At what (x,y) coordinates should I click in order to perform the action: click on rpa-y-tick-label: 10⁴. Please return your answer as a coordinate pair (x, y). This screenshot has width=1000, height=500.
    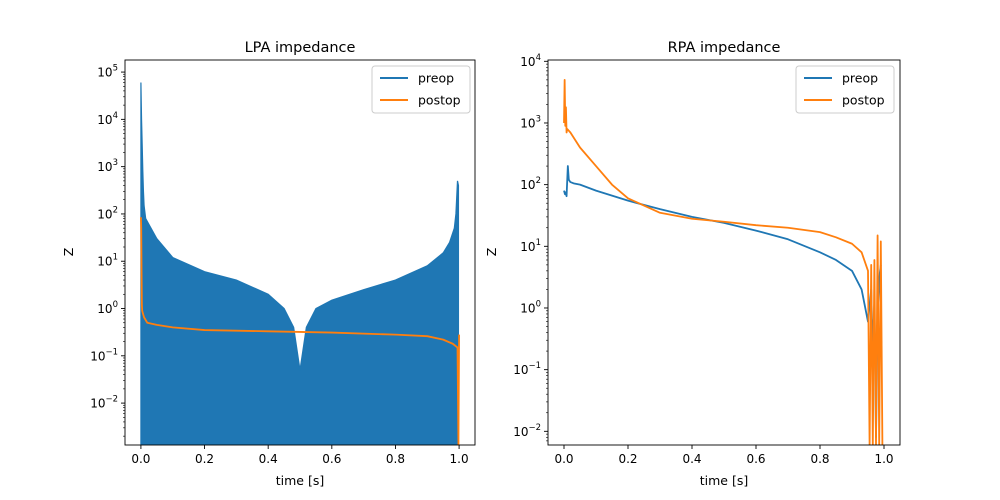
    Looking at the image, I should click on (530, 61).